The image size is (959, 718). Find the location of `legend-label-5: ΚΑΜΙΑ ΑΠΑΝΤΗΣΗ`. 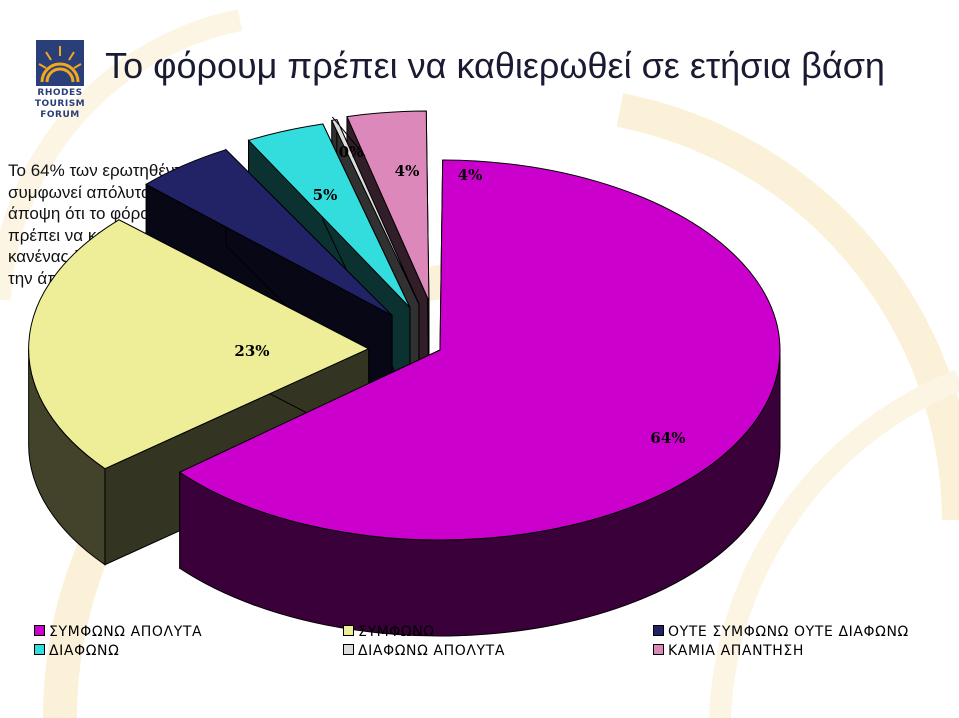

legend-label-5: ΚΑΜΙΑ ΑΠΑΝΤΗΣΗ is located at coordinates (736, 651).